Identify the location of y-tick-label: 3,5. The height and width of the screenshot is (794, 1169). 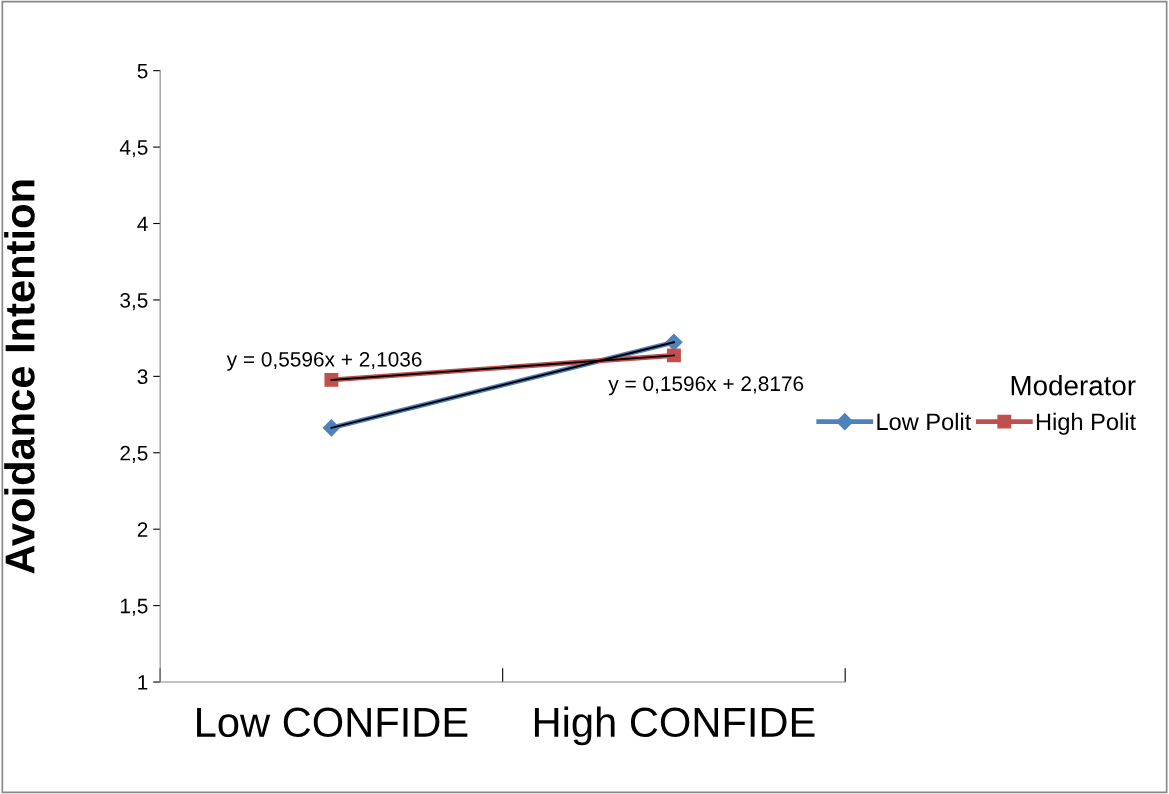
(134, 301).